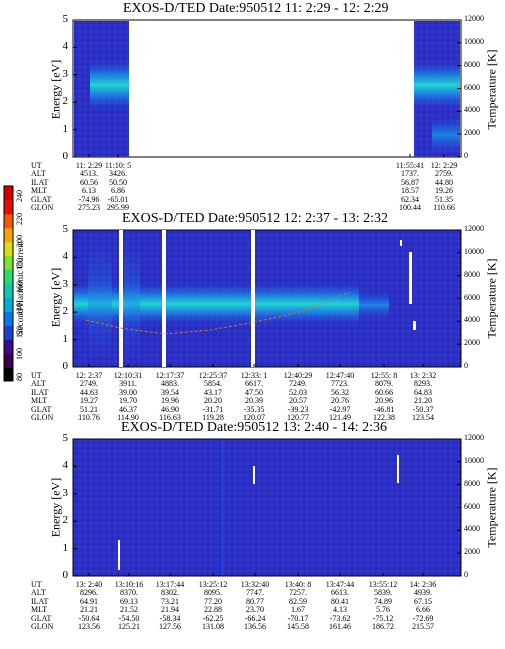  Describe the element at coordinates (491, 507) in the screenshot. I see `panel-3-y2label: Temperature [K]` at that location.